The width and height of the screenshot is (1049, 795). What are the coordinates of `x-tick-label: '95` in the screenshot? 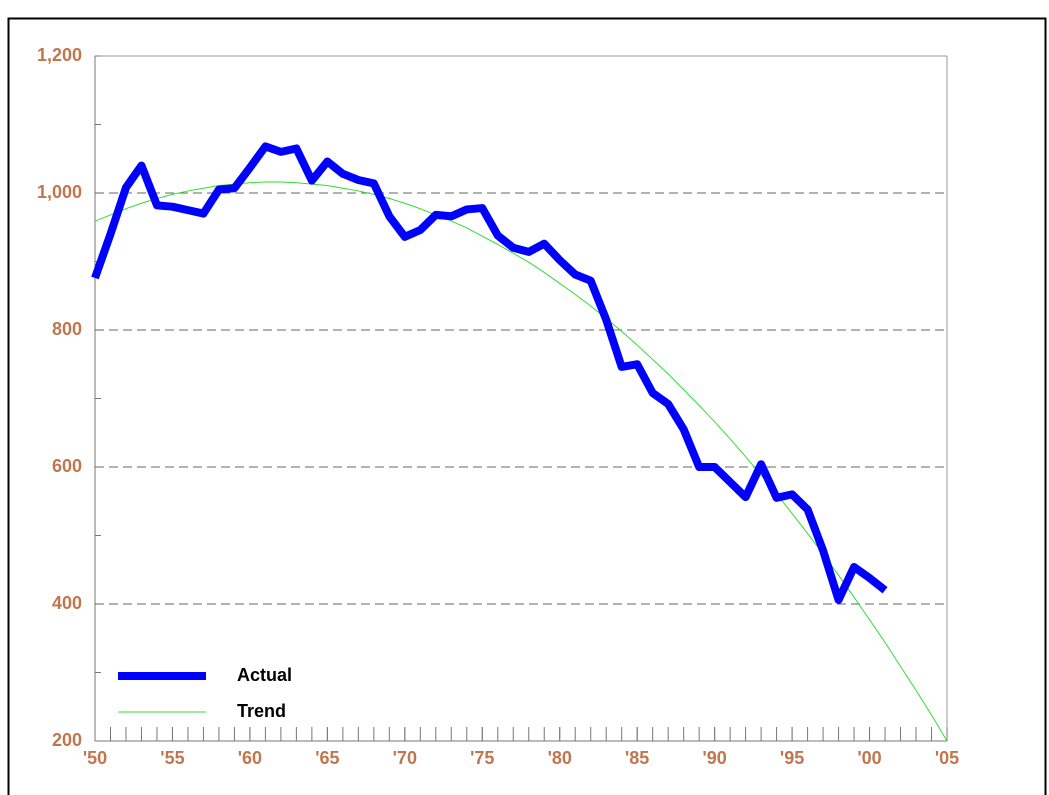 It's located at (792, 758).